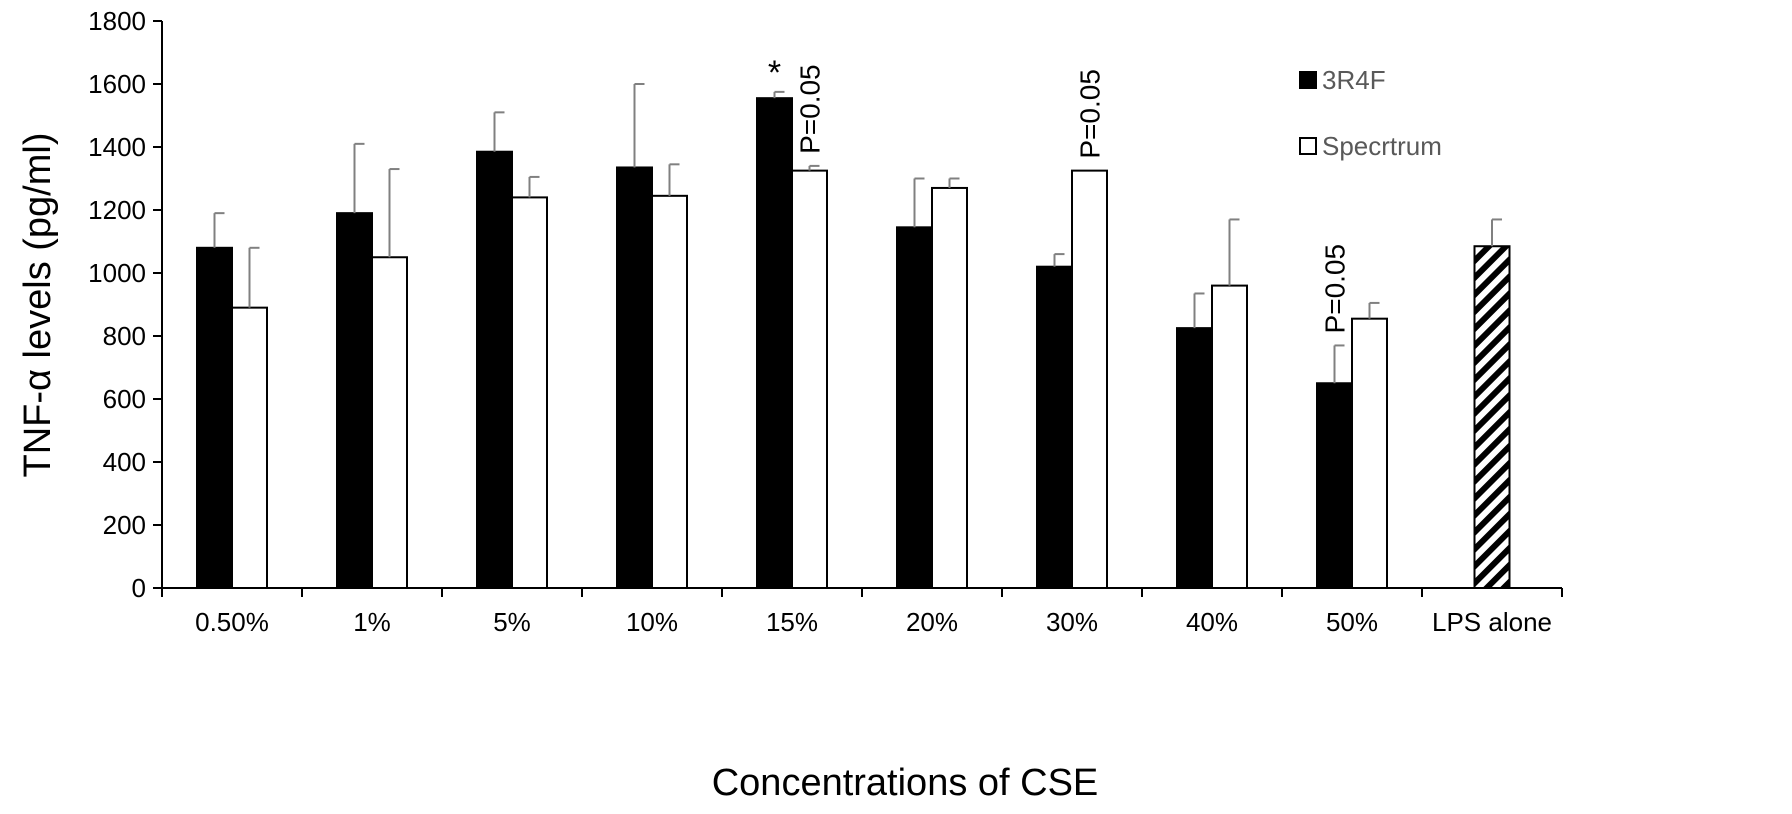 This screenshot has width=1792, height=814. What do you see at coordinates (124, 462) in the screenshot?
I see `y-tick-label: 400` at bounding box center [124, 462].